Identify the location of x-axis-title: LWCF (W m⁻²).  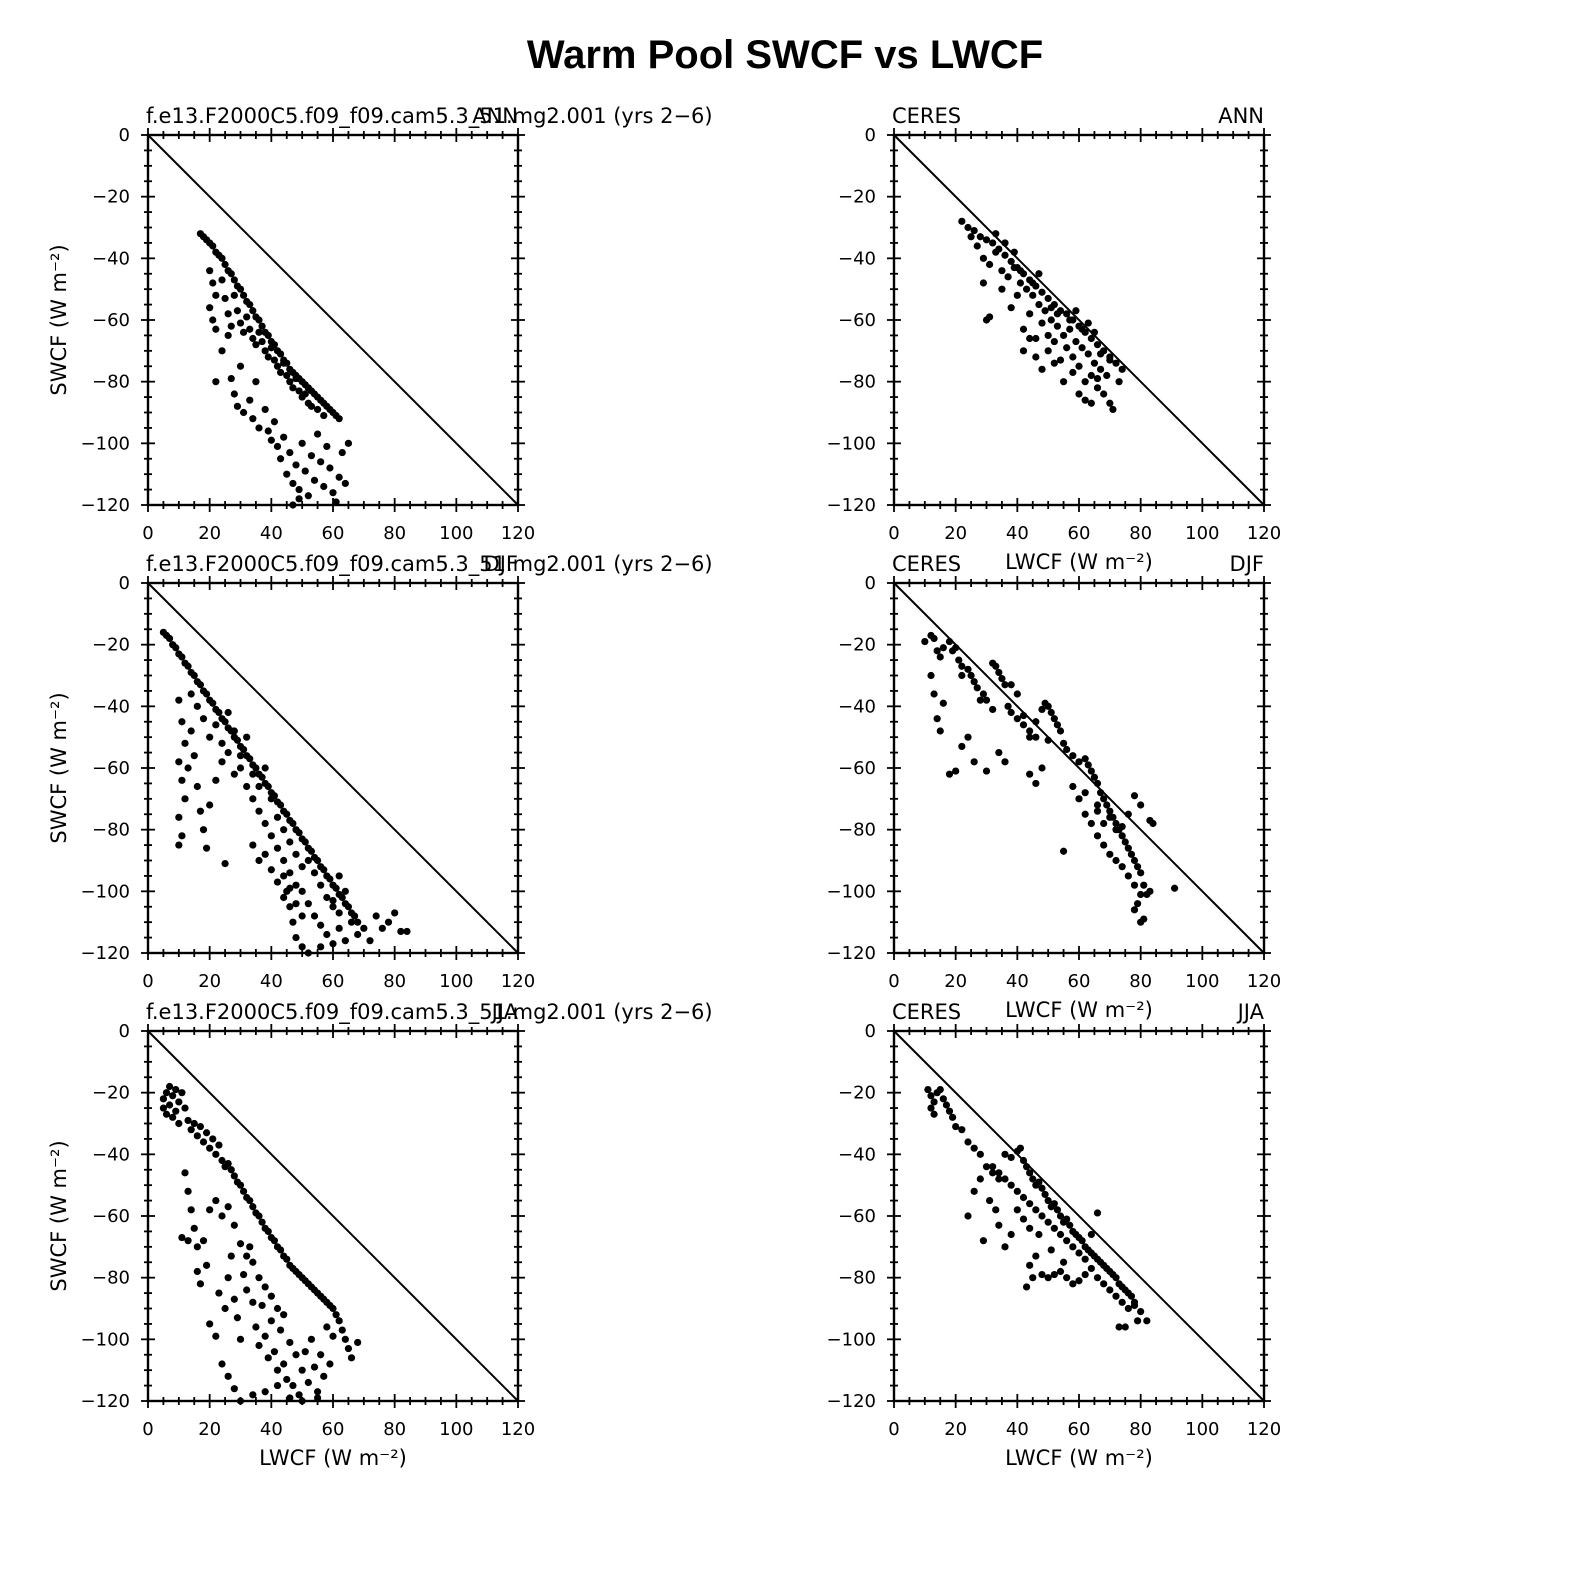
(1079, 1458).